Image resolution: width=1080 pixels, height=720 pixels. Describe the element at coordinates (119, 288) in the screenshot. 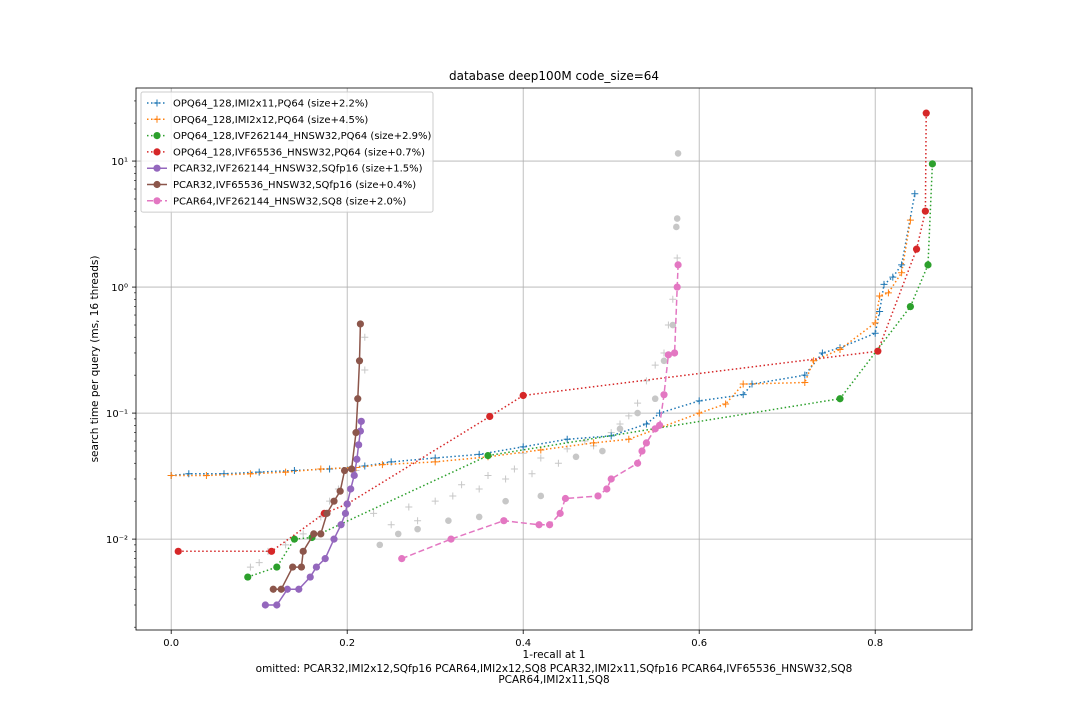

I see `y-tick-label: 10⁰` at that location.